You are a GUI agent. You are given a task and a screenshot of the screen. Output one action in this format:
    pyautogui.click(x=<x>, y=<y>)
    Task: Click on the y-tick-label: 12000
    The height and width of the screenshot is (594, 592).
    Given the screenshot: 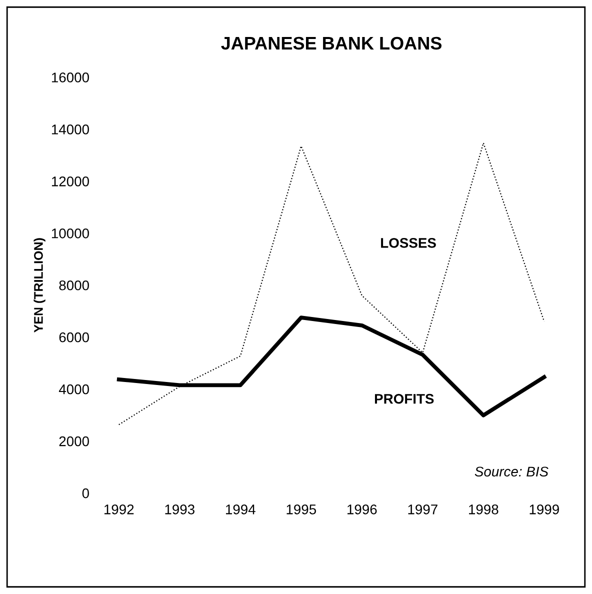 What is the action you would take?
    pyautogui.click(x=70, y=181)
    